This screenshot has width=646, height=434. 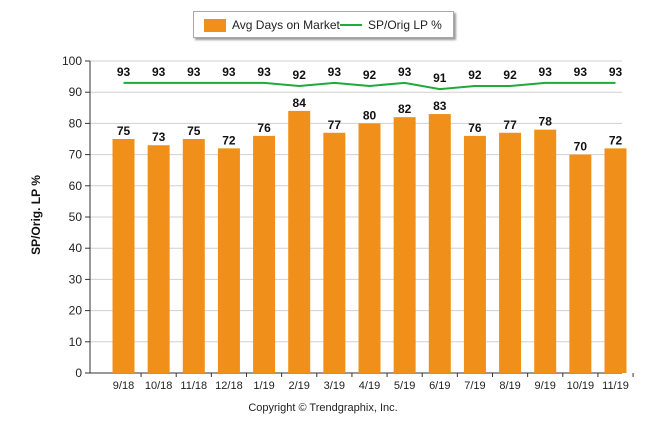 What do you see at coordinates (300, 103) in the screenshot?
I see `bar-value-label: 84` at bounding box center [300, 103].